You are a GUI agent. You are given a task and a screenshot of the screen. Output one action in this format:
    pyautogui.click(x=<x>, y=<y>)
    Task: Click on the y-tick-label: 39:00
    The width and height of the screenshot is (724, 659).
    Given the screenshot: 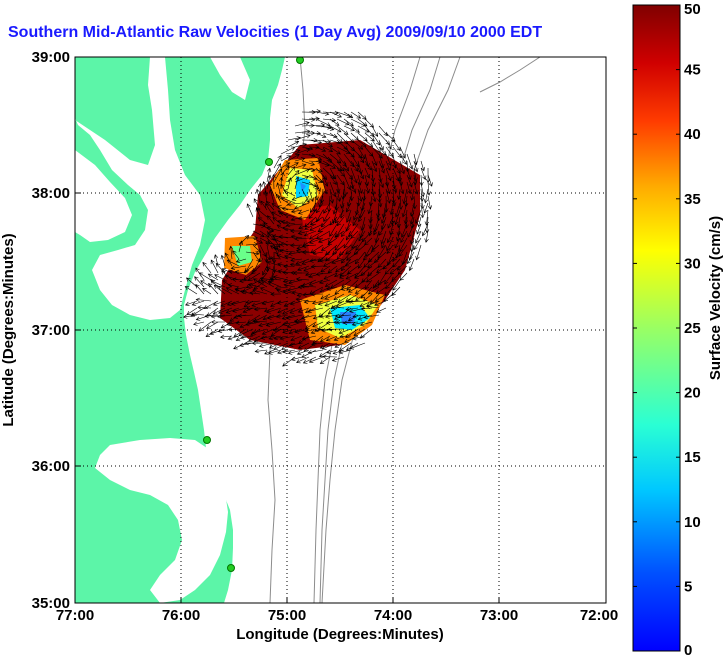 What is the action you would take?
    pyautogui.click(x=51, y=57)
    